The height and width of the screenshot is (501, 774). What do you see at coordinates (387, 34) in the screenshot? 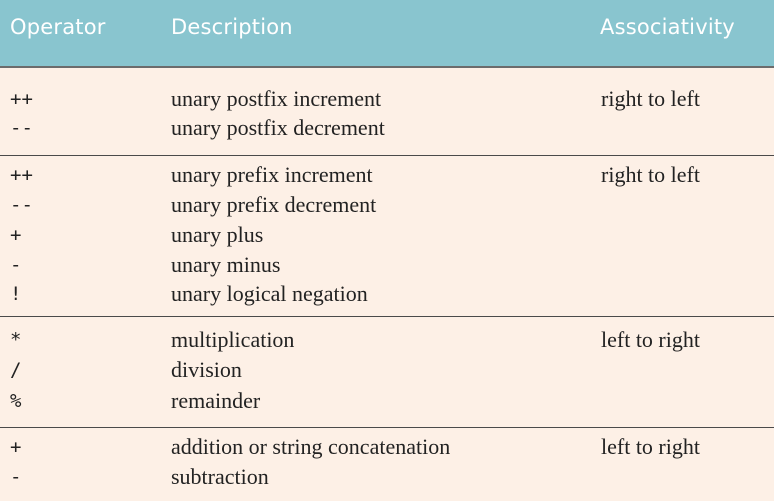
I see `table-header: Operator Description Associativity` at bounding box center [387, 34].